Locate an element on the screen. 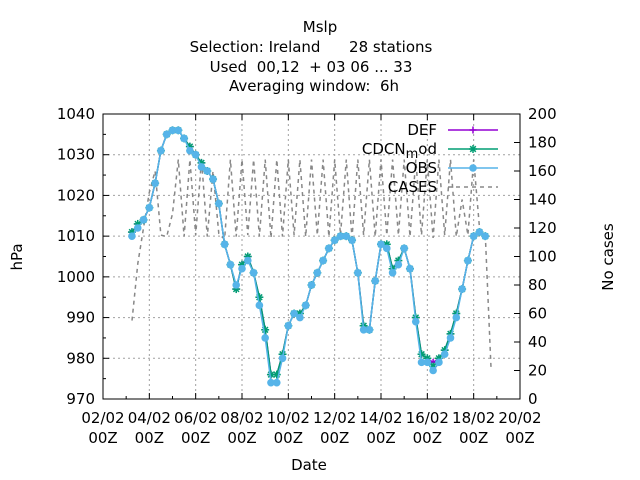 This screenshot has height=480, width=640. x-tick-label: 16/02 is located at coordinates (427, 418).